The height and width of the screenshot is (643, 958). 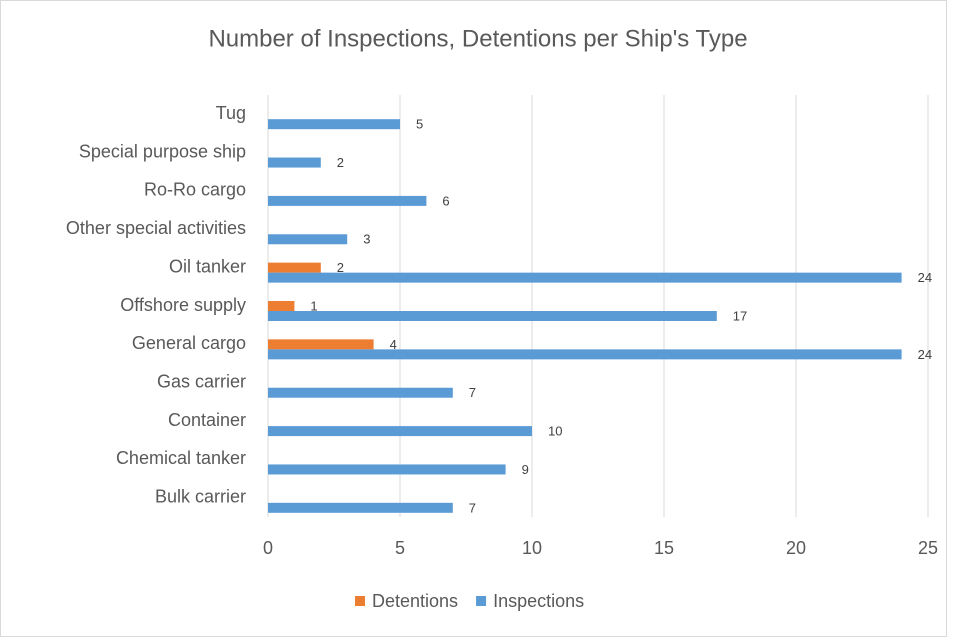 I want to click on legend-label: Detentions, so click(x=415, y=601).